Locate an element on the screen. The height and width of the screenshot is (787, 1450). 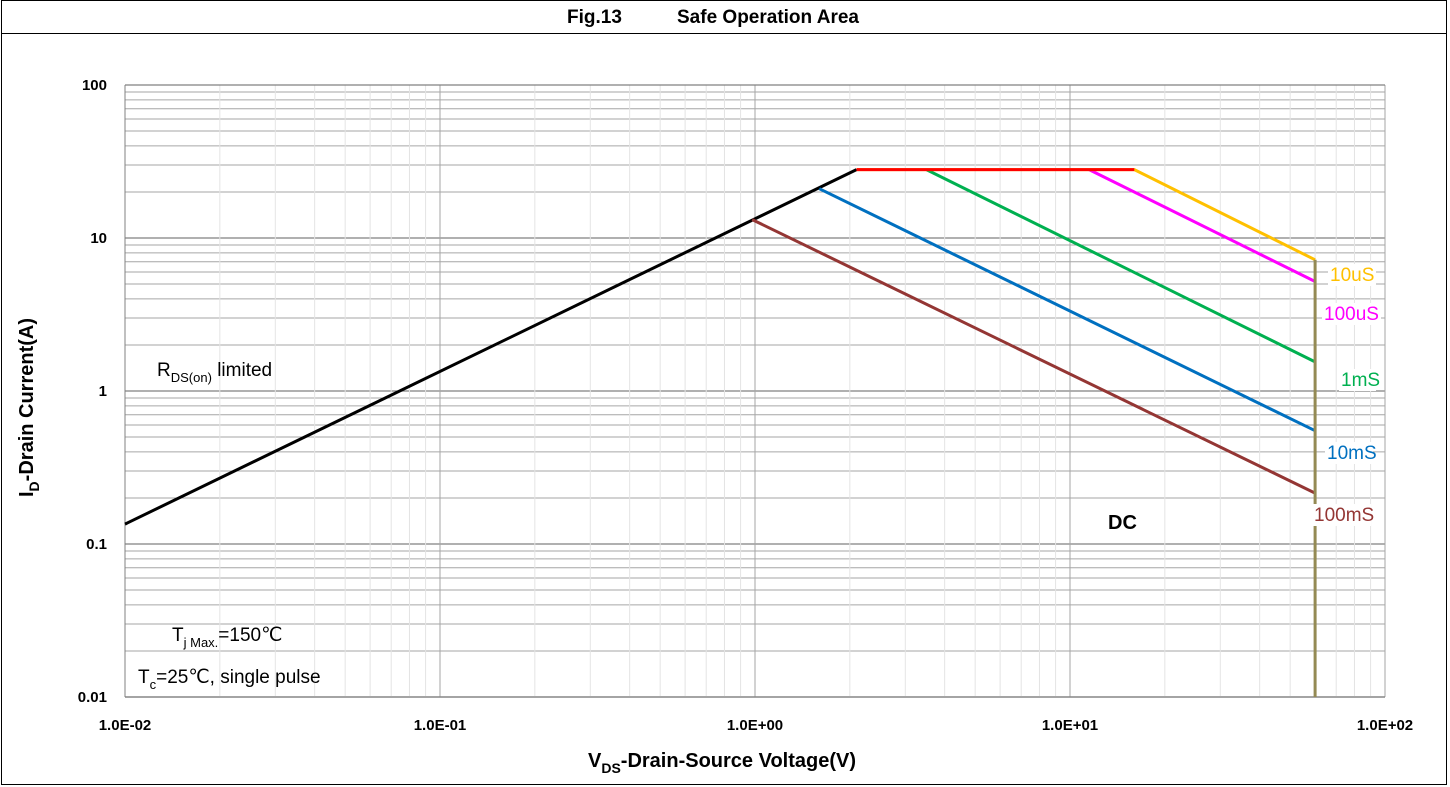
series-line-1ms is located at coordinates (1120, 266).